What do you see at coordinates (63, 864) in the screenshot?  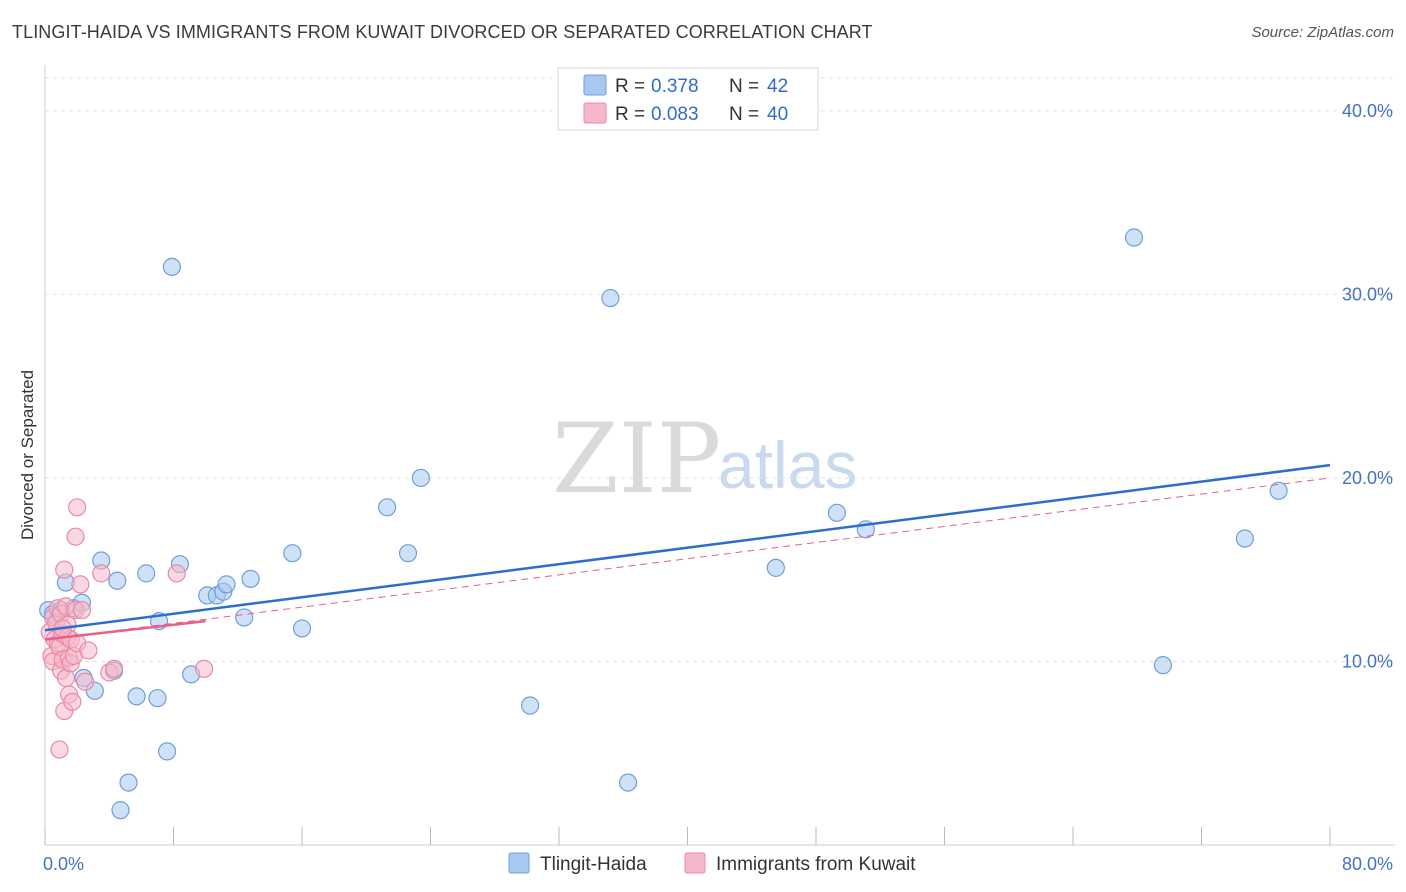 I see `x-tick-label-0: 0.0%` at bounding box center [63, 864].